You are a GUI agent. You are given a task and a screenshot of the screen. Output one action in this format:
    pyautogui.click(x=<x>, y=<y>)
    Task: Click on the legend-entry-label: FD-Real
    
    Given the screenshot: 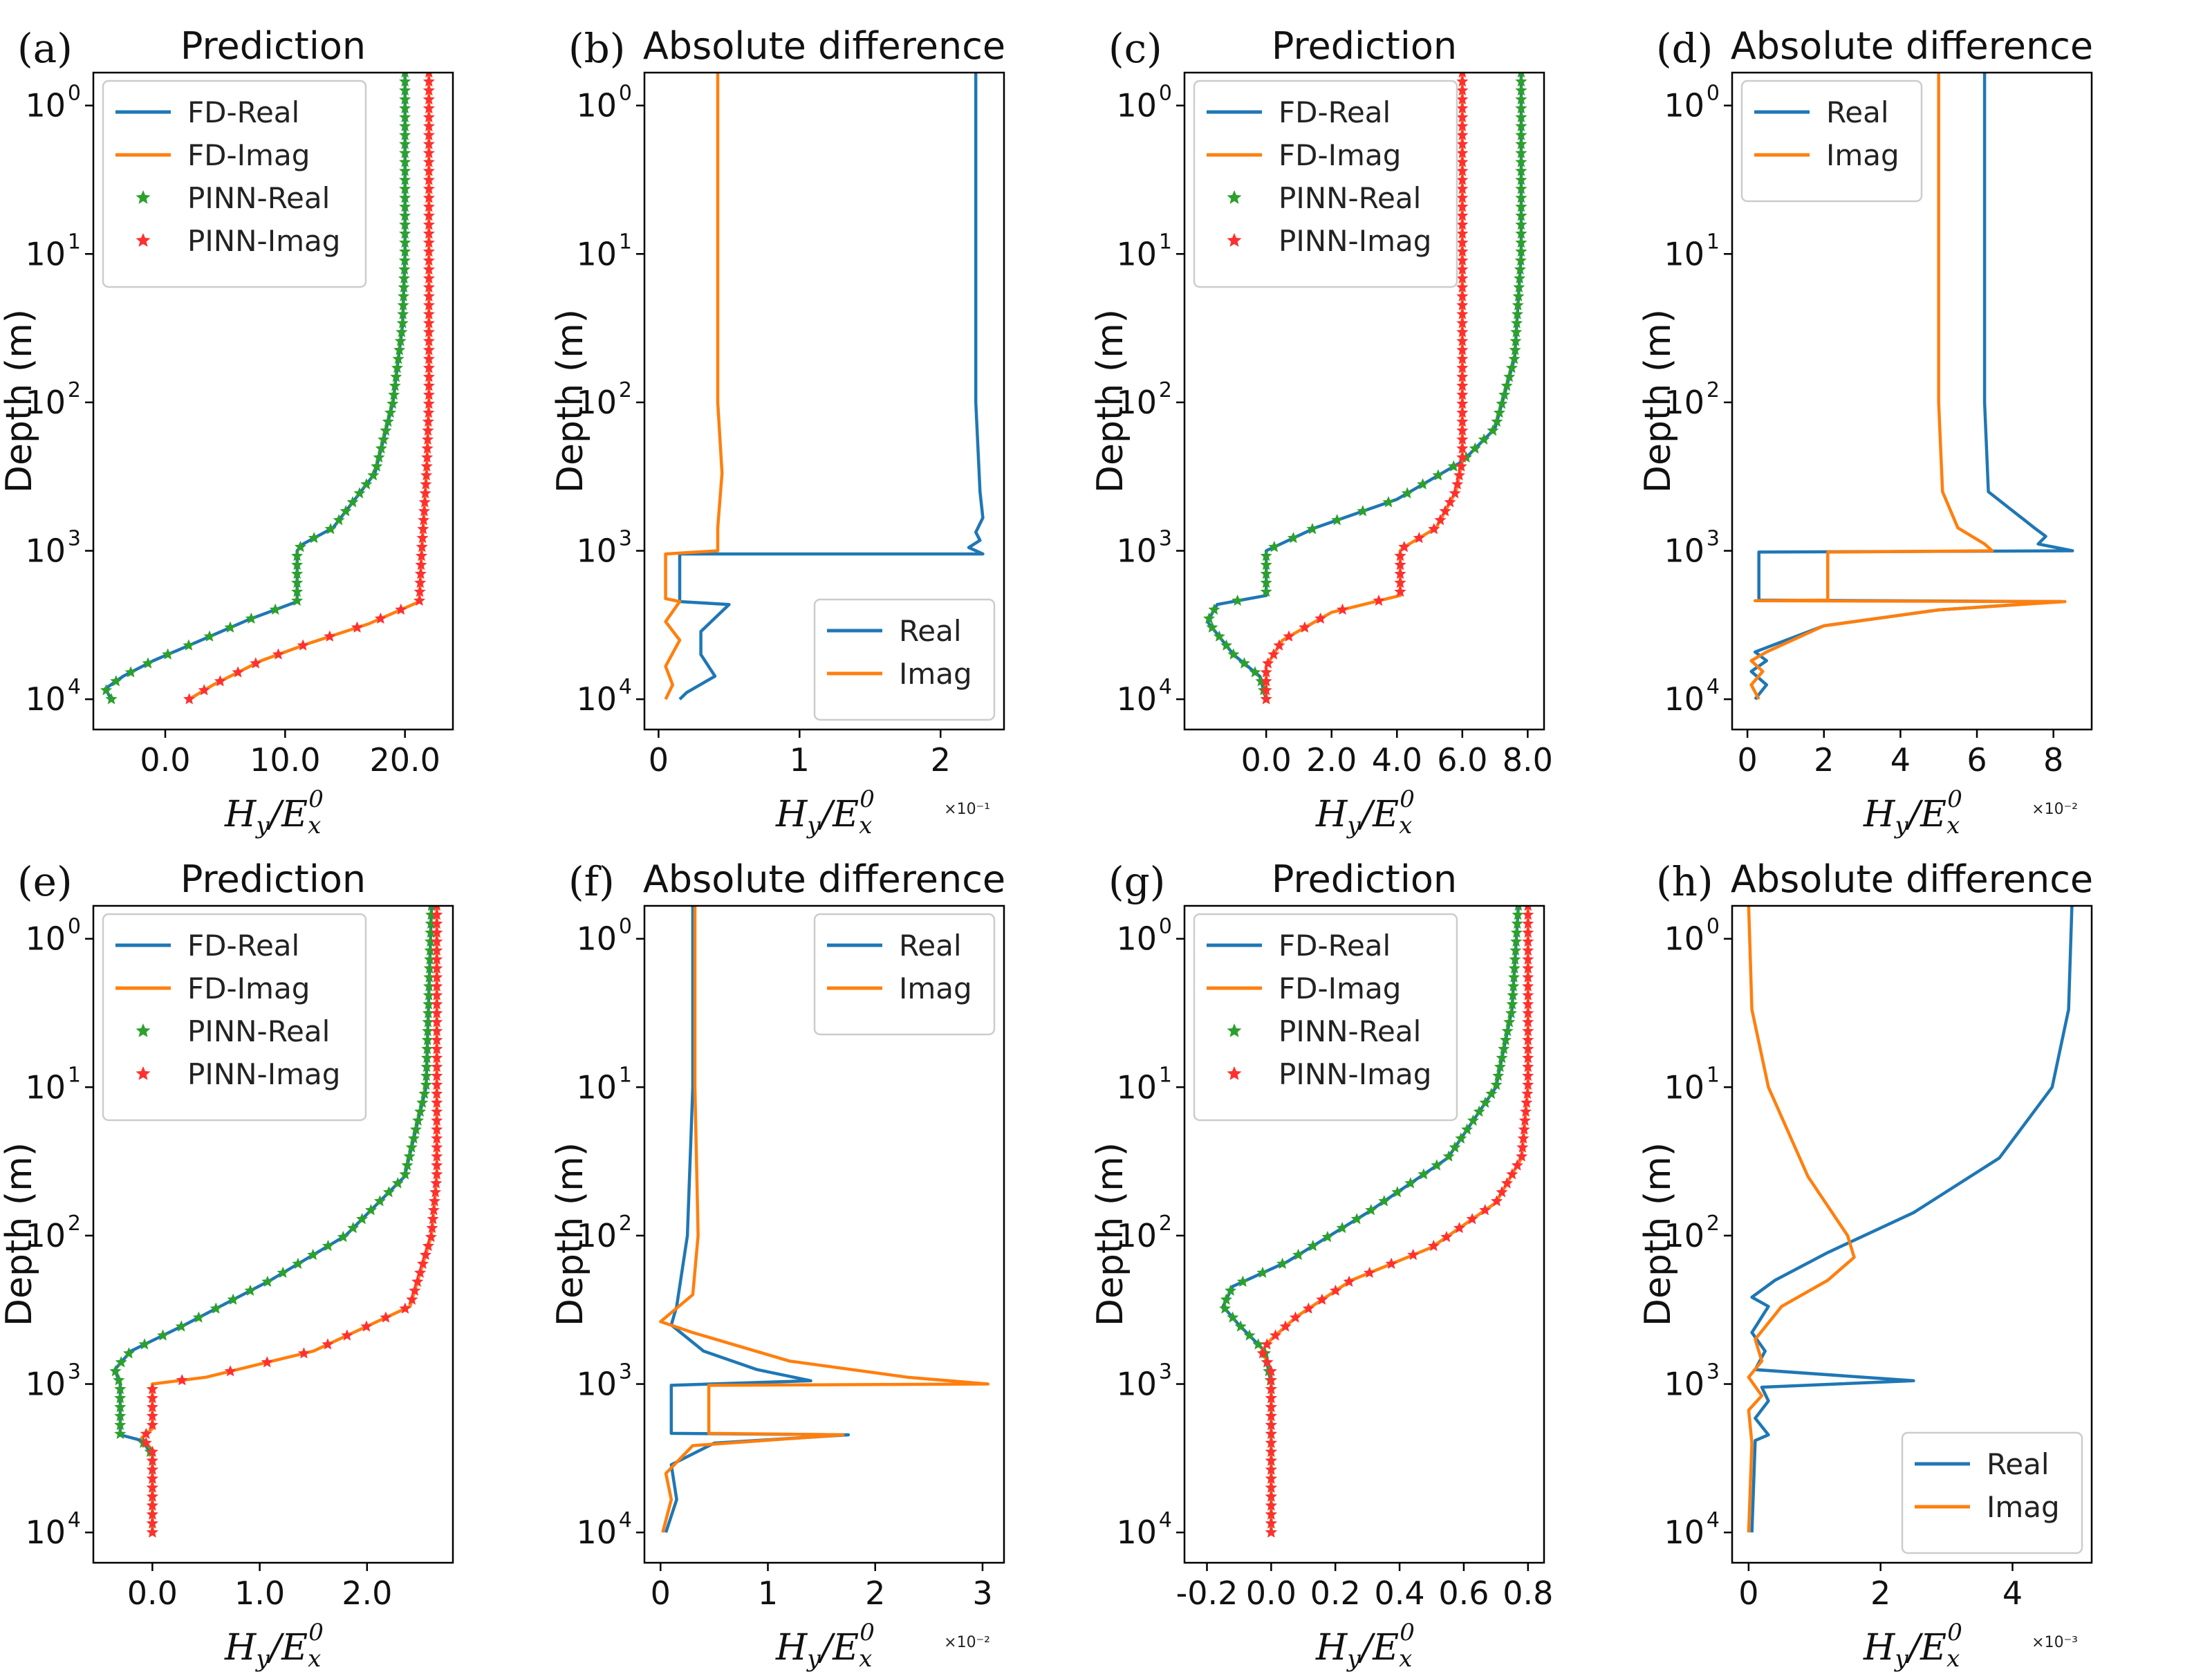 What is the action you would take?
    pyautogui.click(x=1335, y=112)
    